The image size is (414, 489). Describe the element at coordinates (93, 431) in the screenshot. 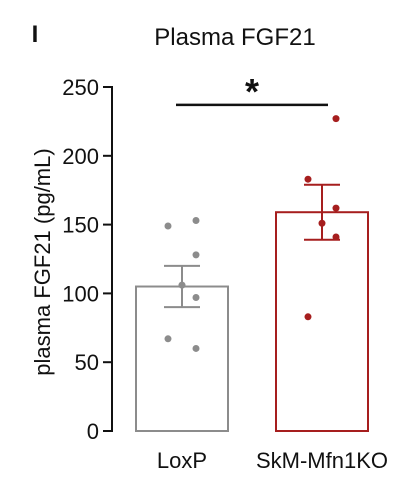

I see `y-tick-label: 0` at that location.